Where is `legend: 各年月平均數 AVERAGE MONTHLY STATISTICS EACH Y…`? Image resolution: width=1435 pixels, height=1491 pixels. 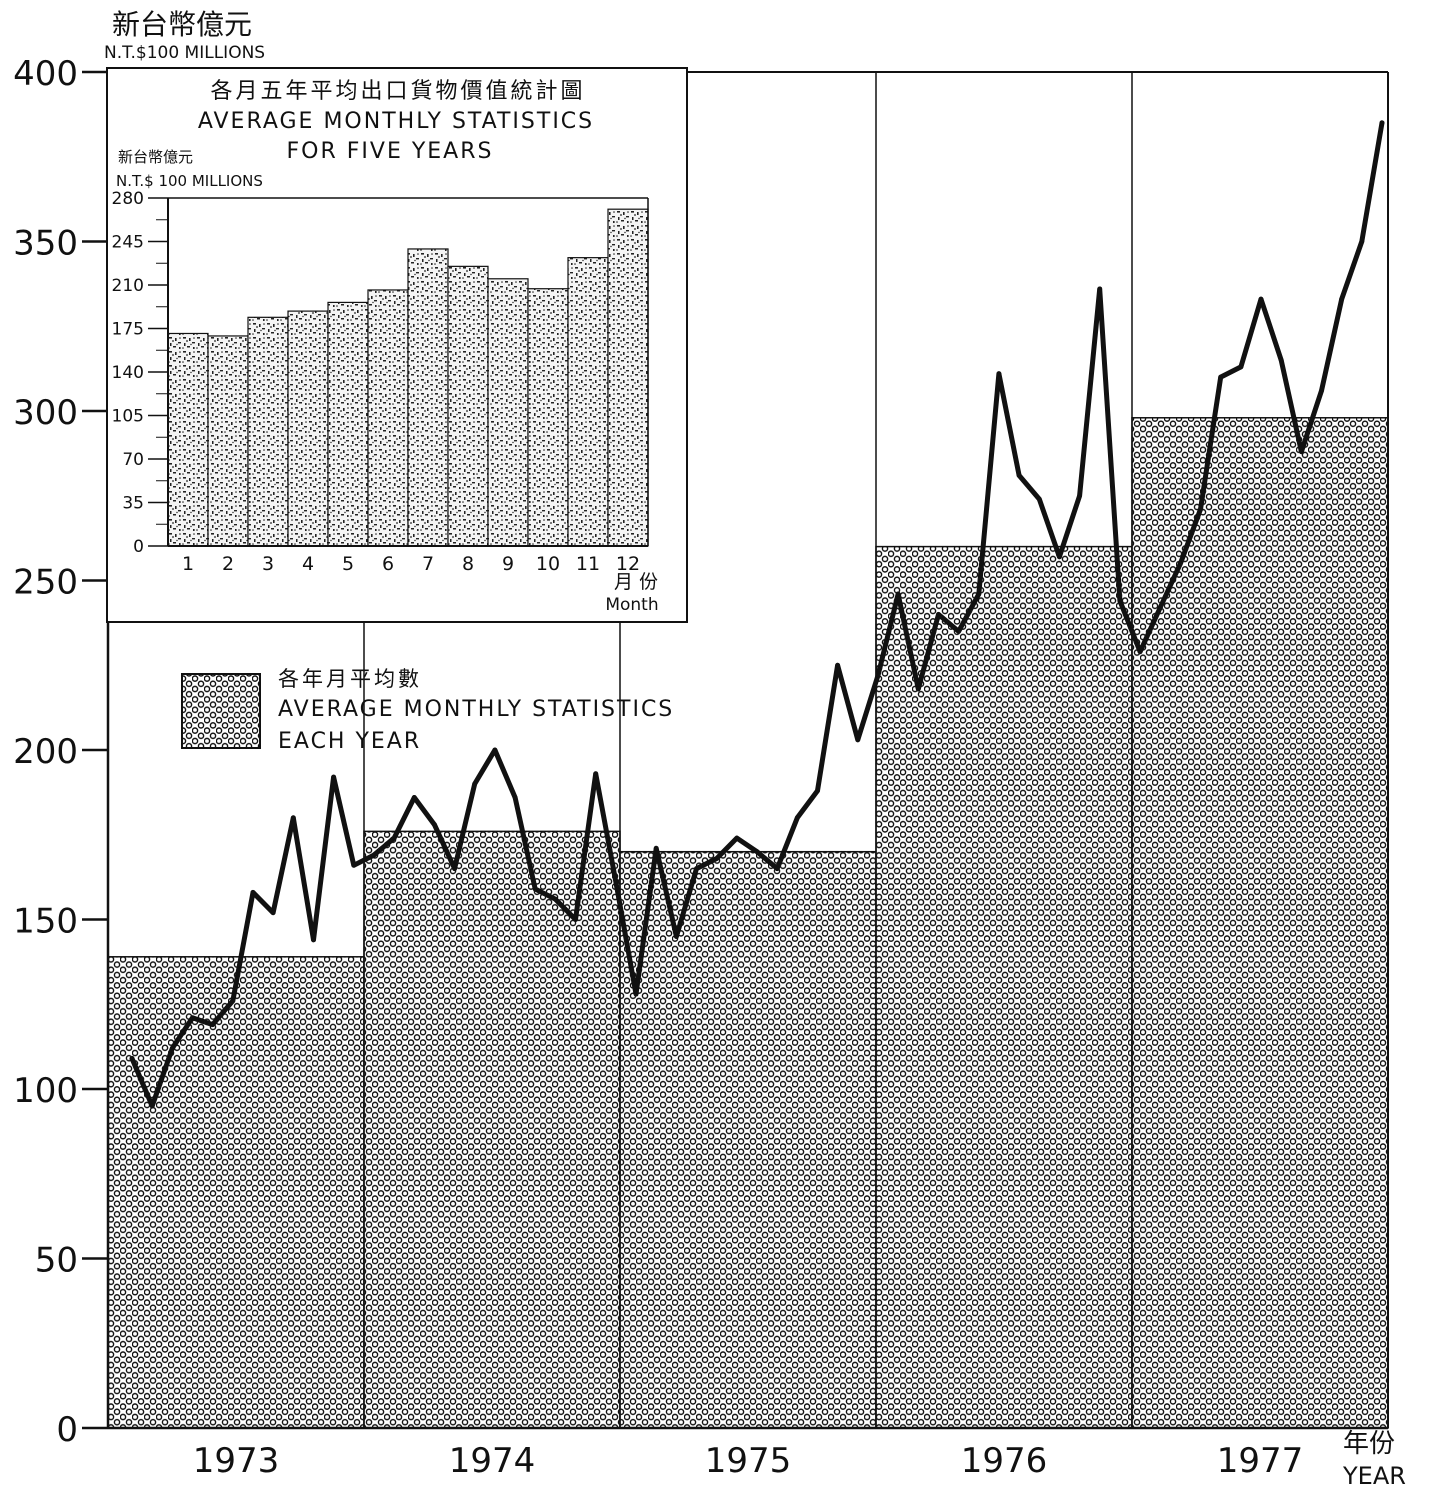
legend: 各年月平均數 AVERAGE MONTHLY STATISTICS EACH Y… is located at coordinates (427, 710).